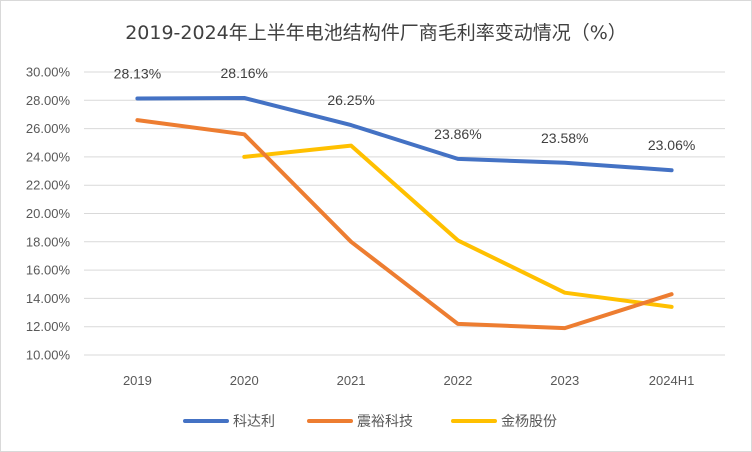  Describe the element at coordinates (48, 156) in the screenshot. I see `y-tick-label: 24.00%` at that location.